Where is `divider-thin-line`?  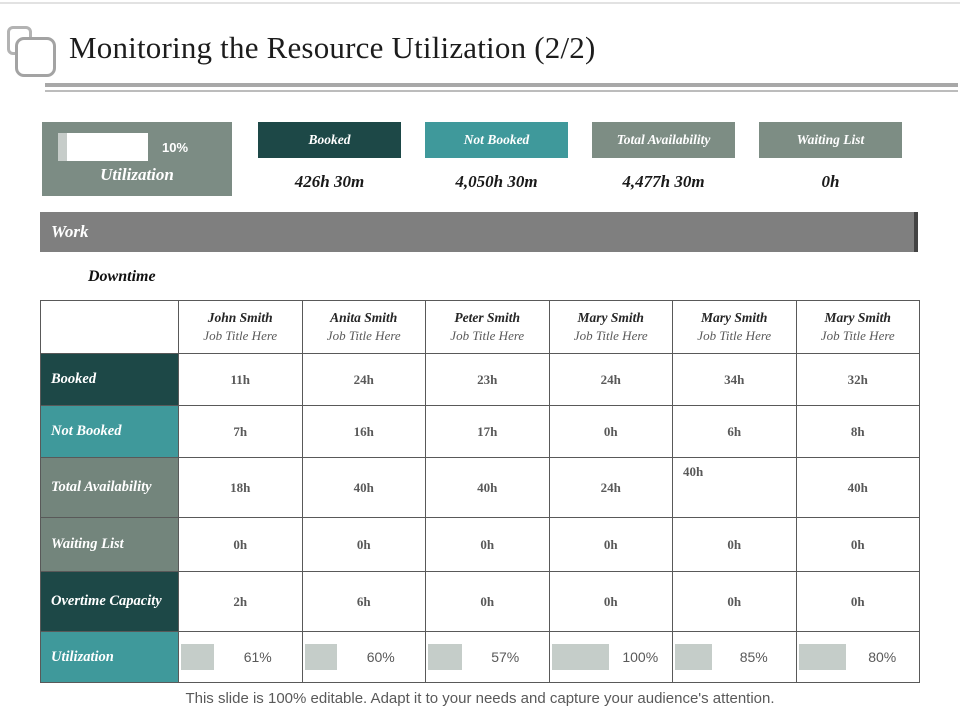
divider-thin-line is located at coordinates (501, 91).